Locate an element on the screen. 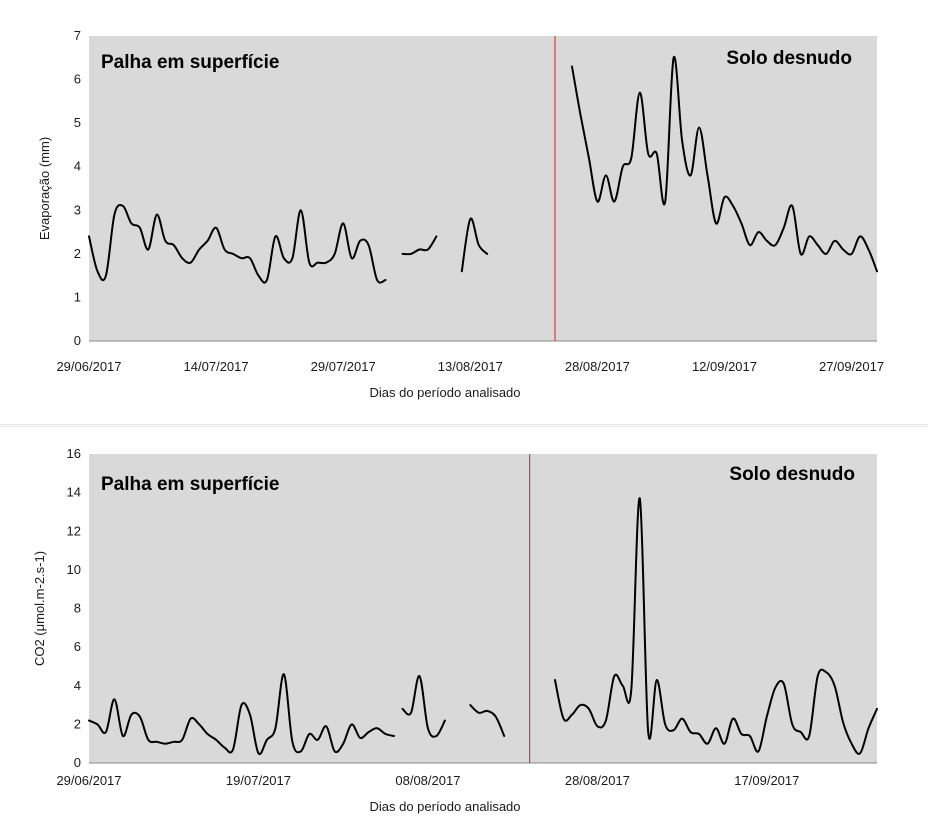  y-tick-label: 14 is located at coordinates (74, 492).